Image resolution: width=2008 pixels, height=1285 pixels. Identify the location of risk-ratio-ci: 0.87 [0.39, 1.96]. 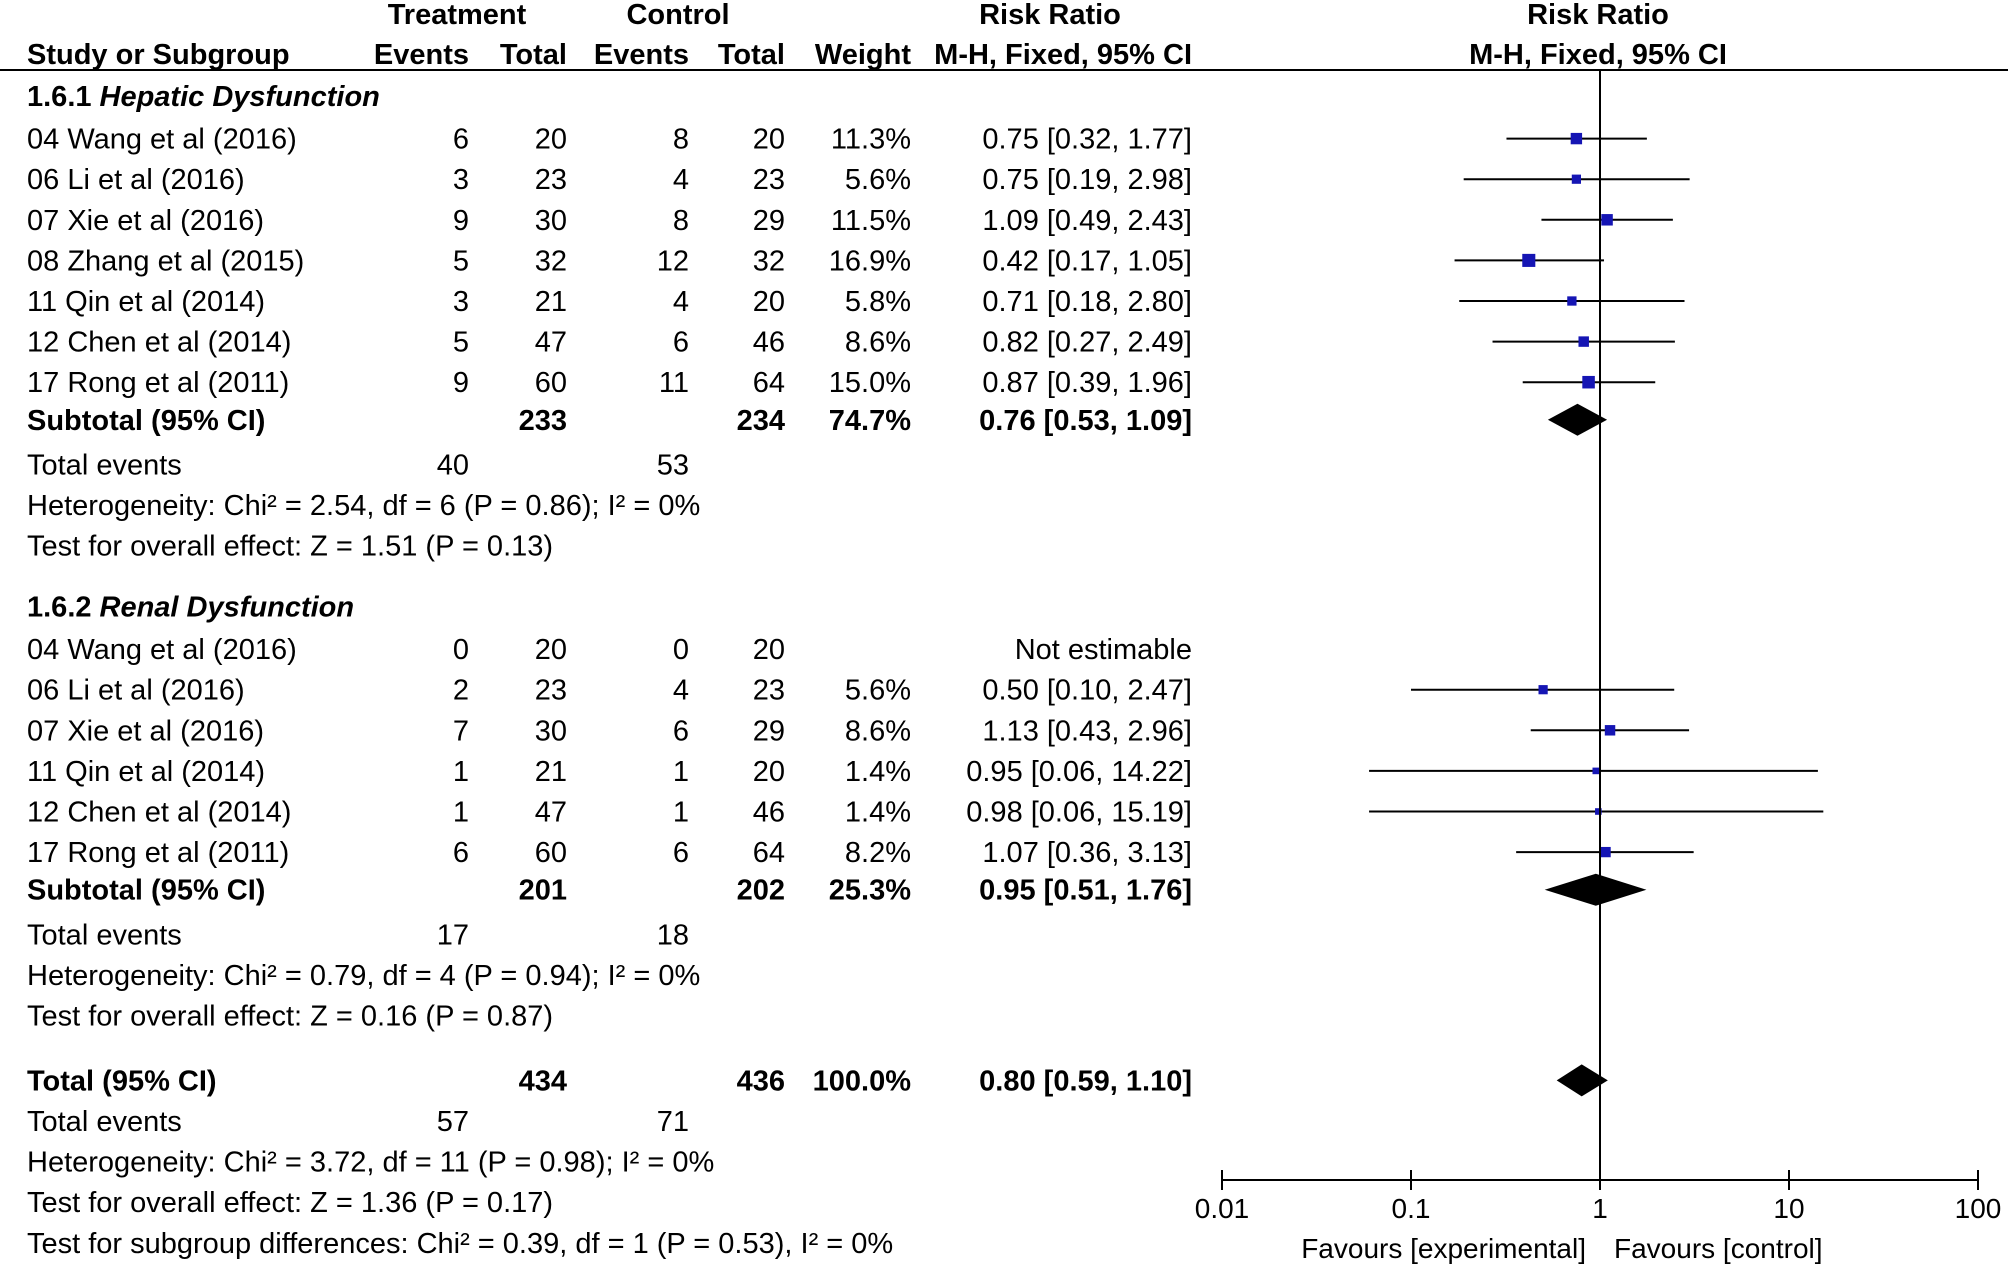
(1087, 383).